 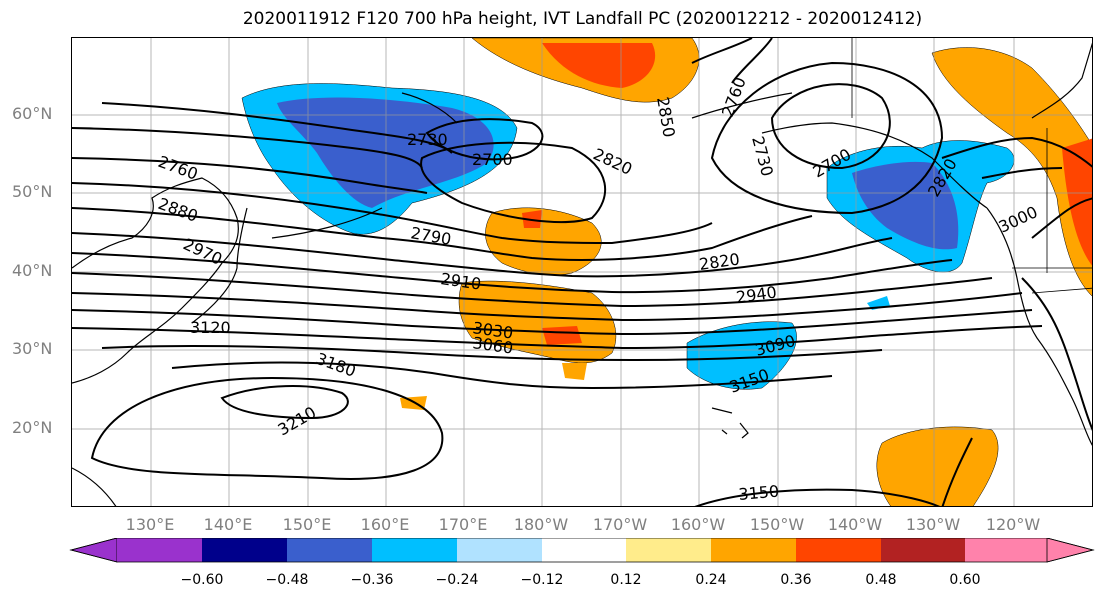 I want to click on colorbar-tick: −0.12, so click(x=542, y=580).